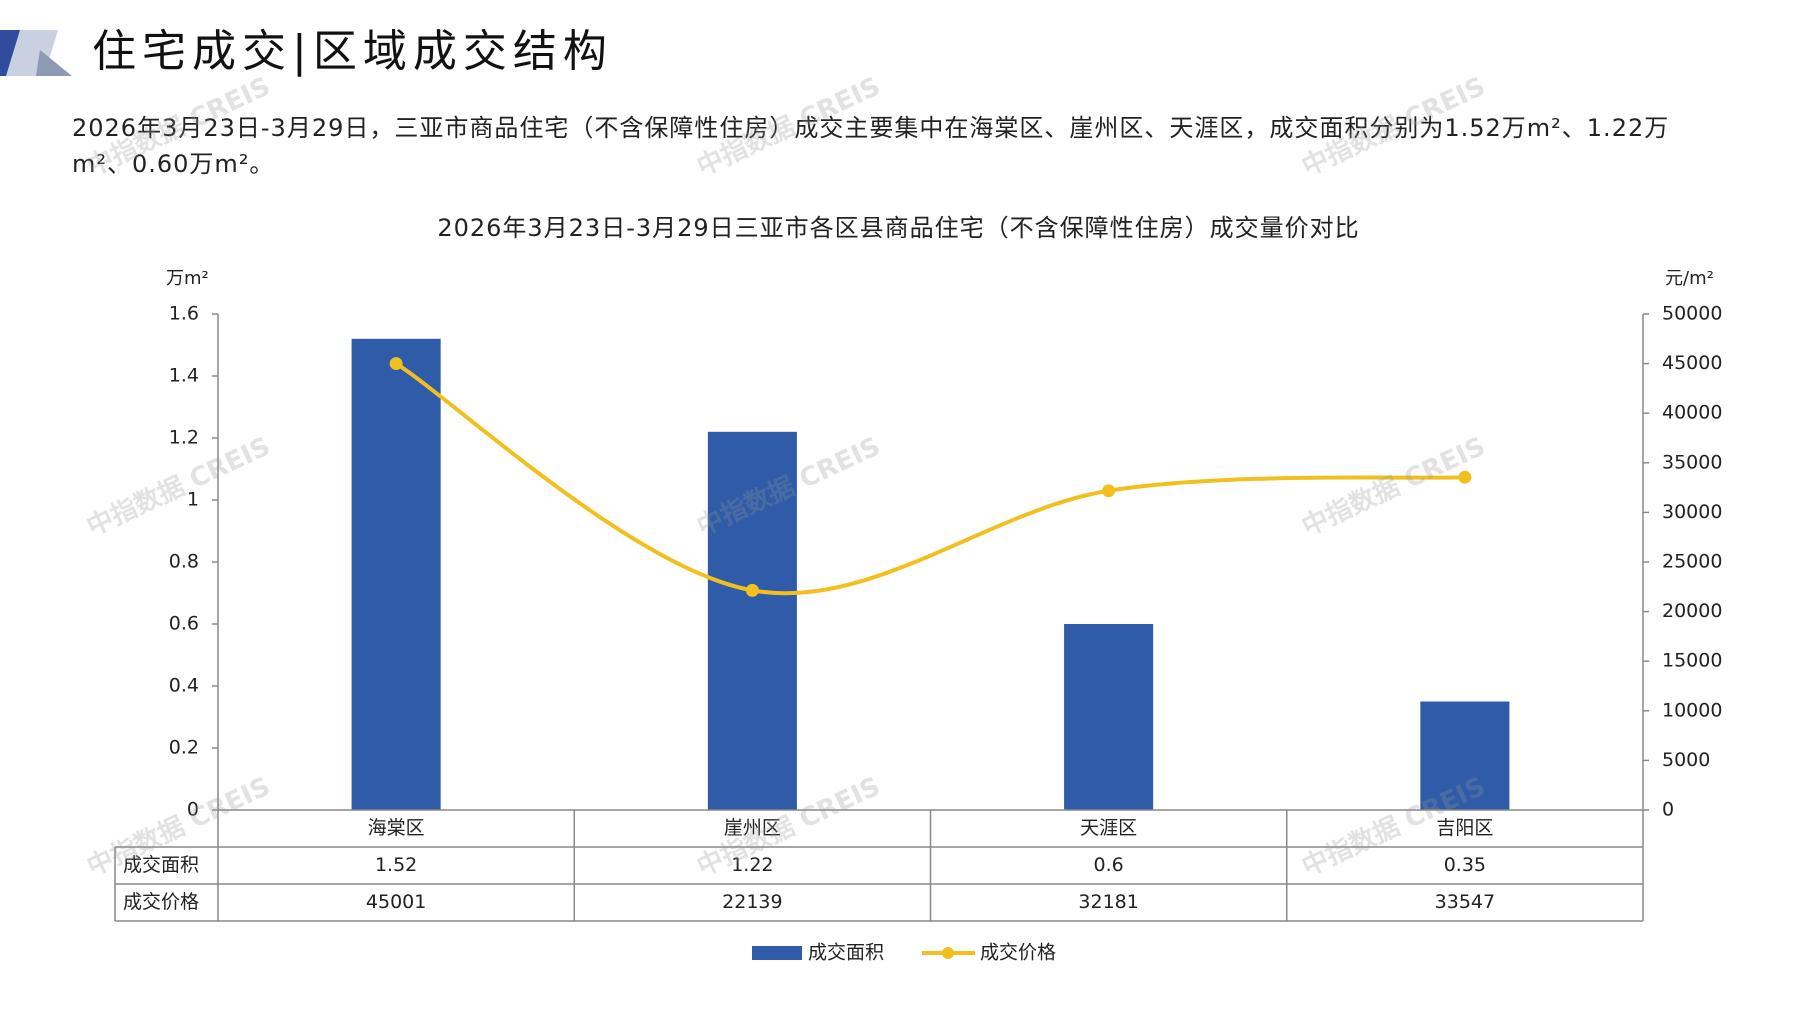 The height and width of the screenshot is (1010, 1797). What do you see at coordinates (930, 478) in the screenshot?
I see `price-line` at bounding box center [930, 478].